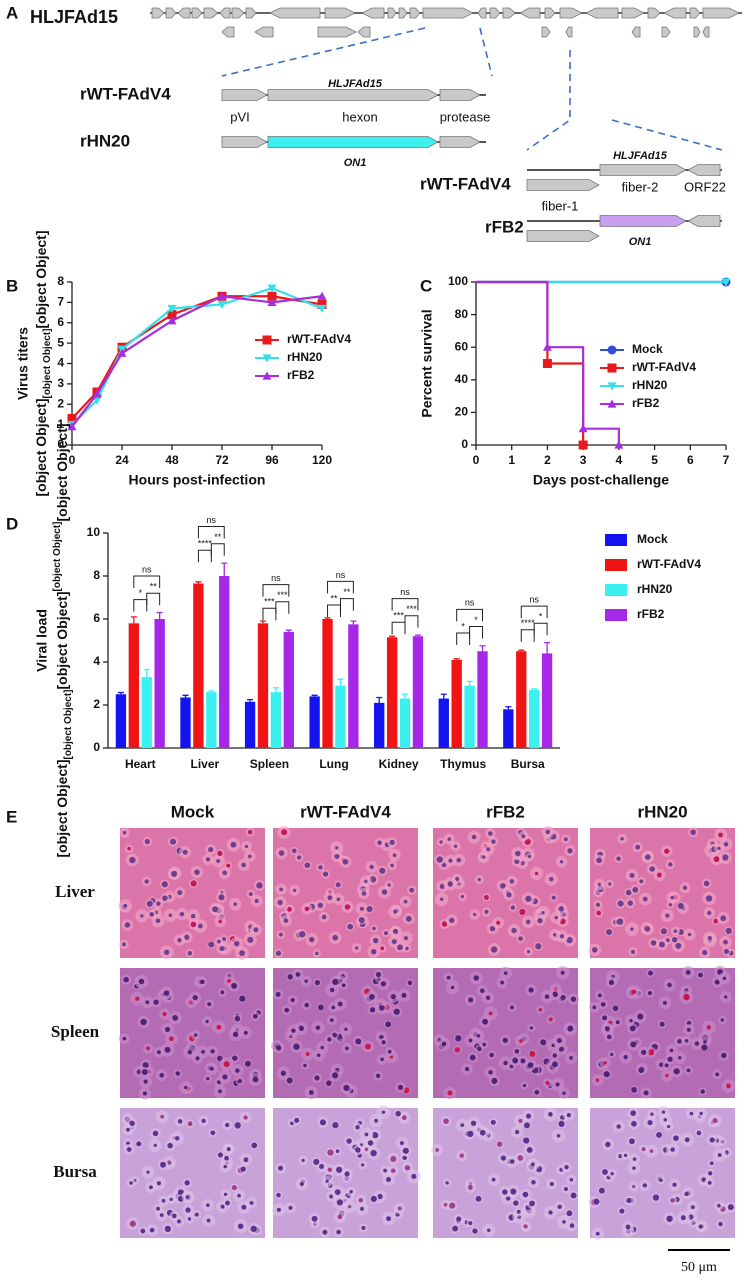 This screenshot has height=1280, width=750. What do you see at coordinates (74, 17) in the screenshot?
I see `genome-name: HLJFAd15` at bounding box center [74, 17].